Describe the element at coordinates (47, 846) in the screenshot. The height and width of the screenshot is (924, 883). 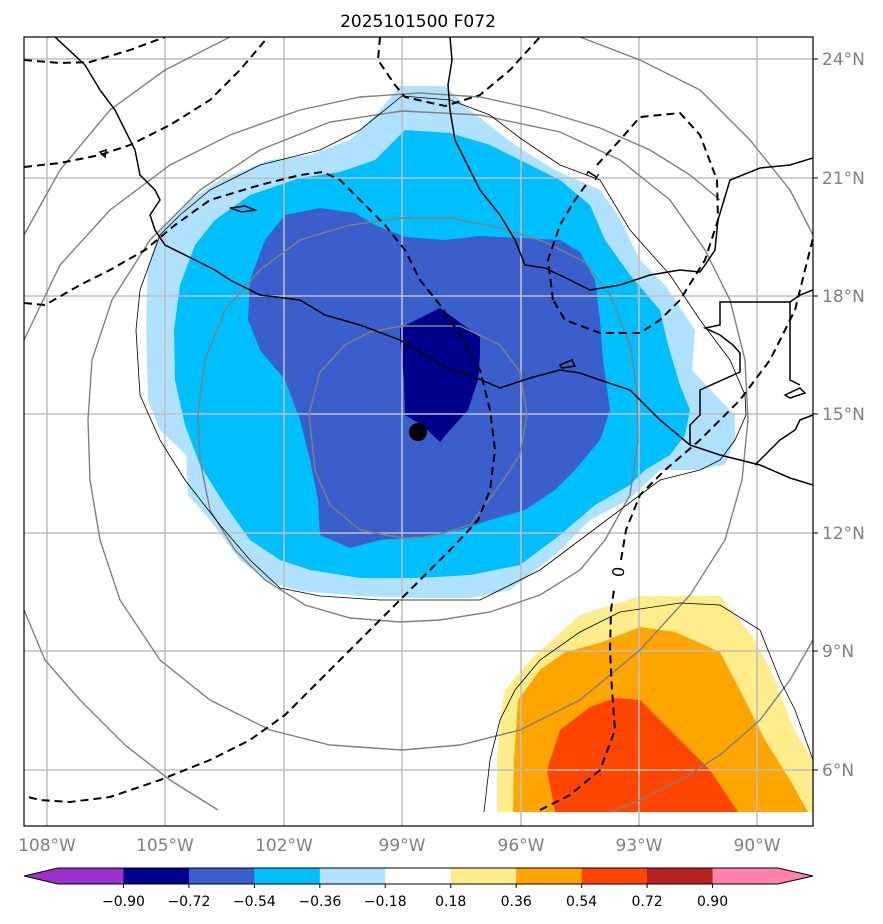
I see `x-tick-label: 108°W` at that location.